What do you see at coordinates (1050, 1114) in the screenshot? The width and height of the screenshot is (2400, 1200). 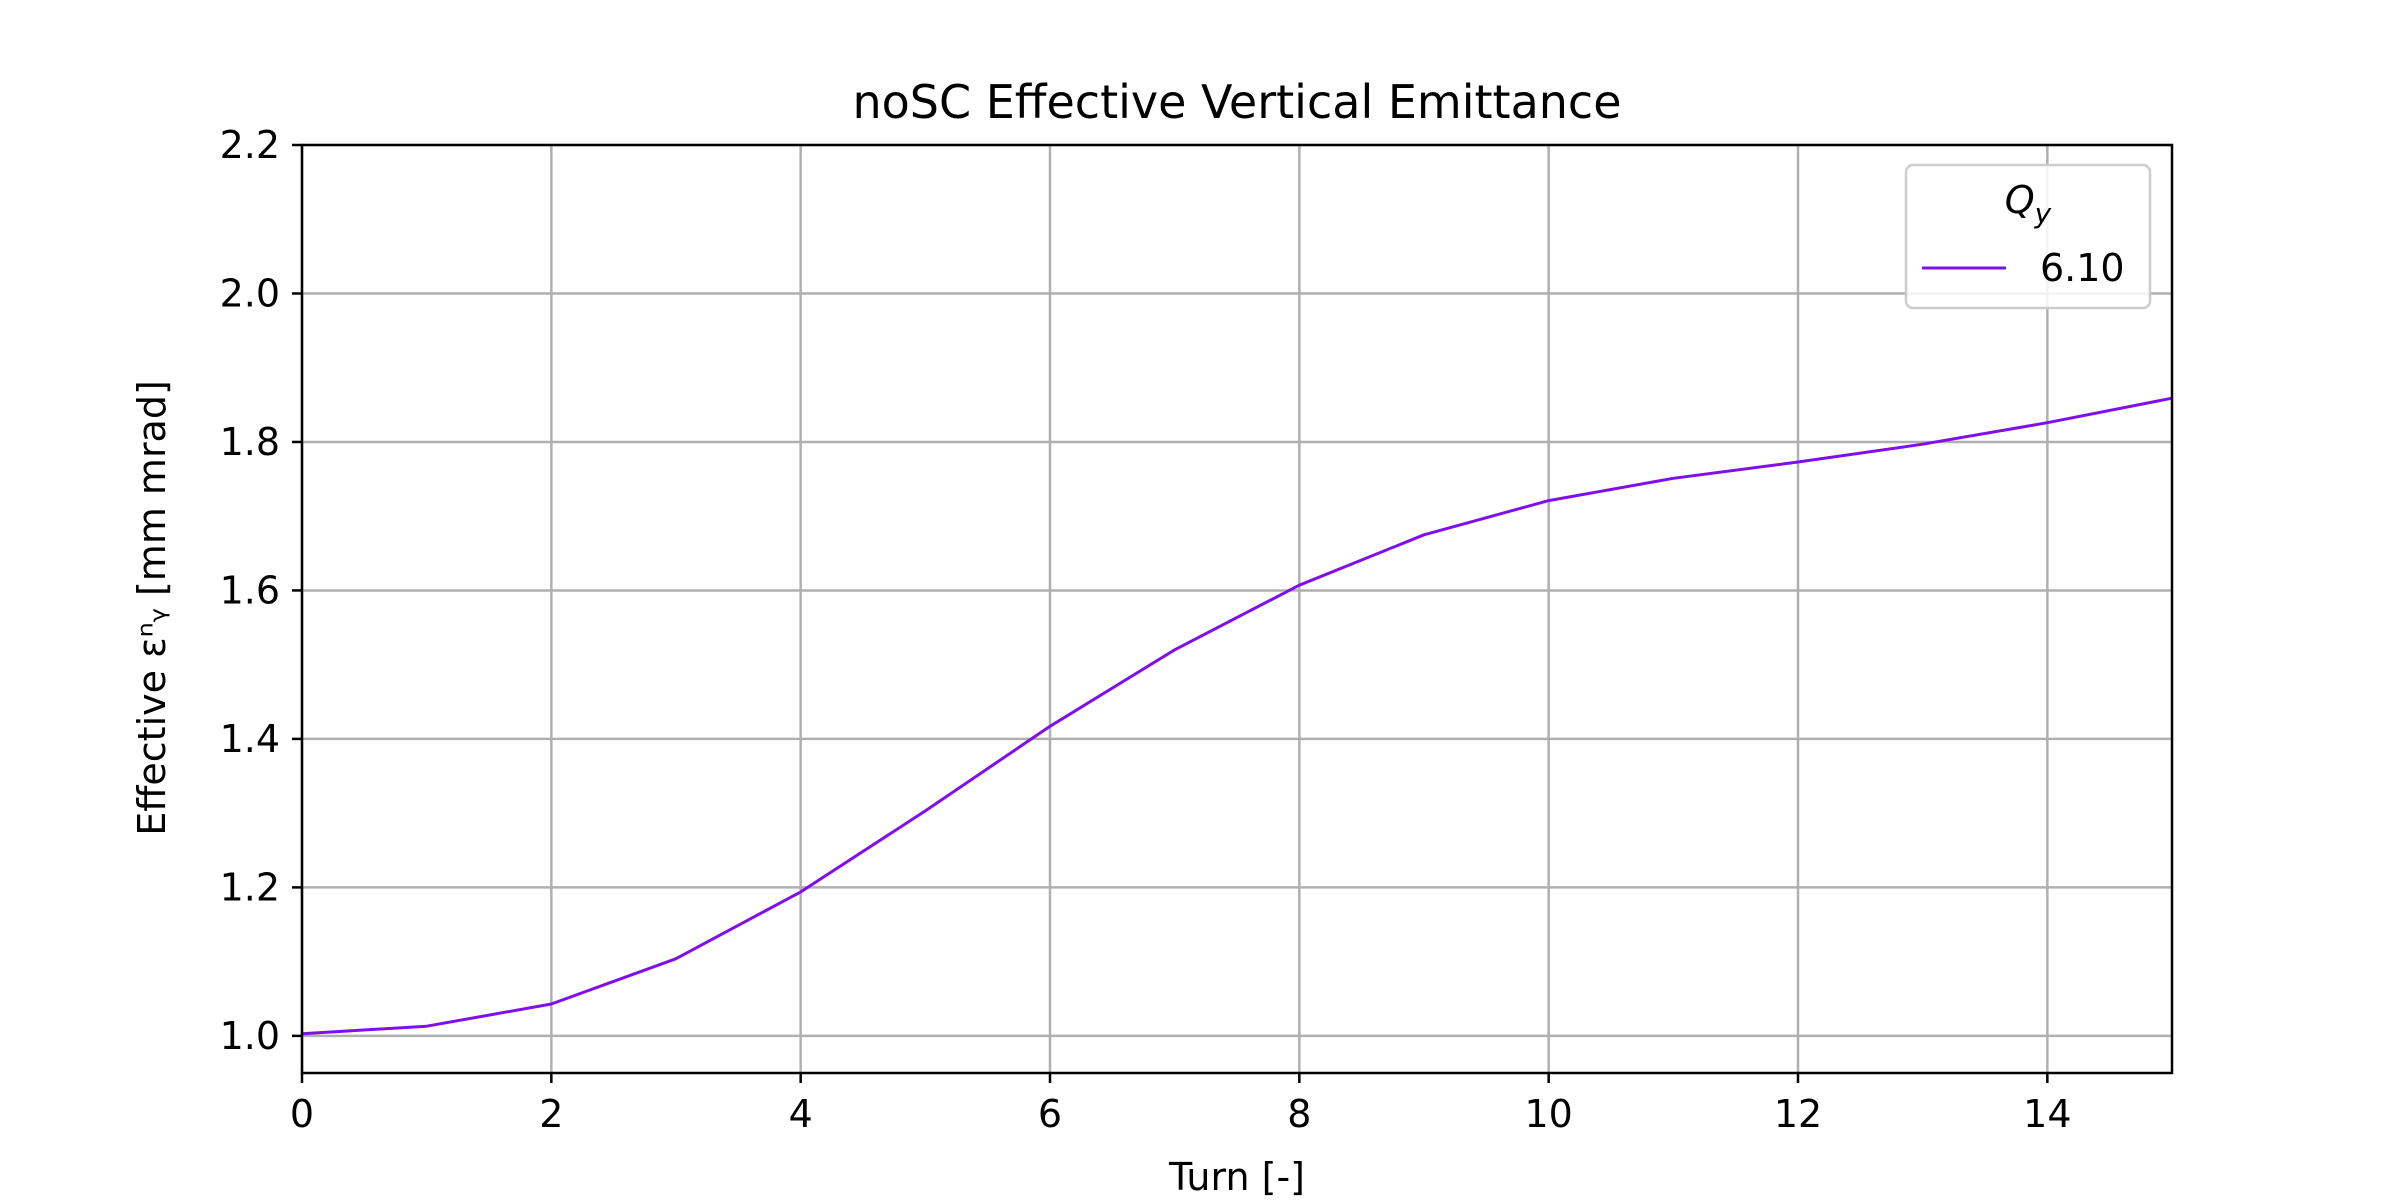 I see `x-tick-label: 6` at bounding box center [1050, 1114].